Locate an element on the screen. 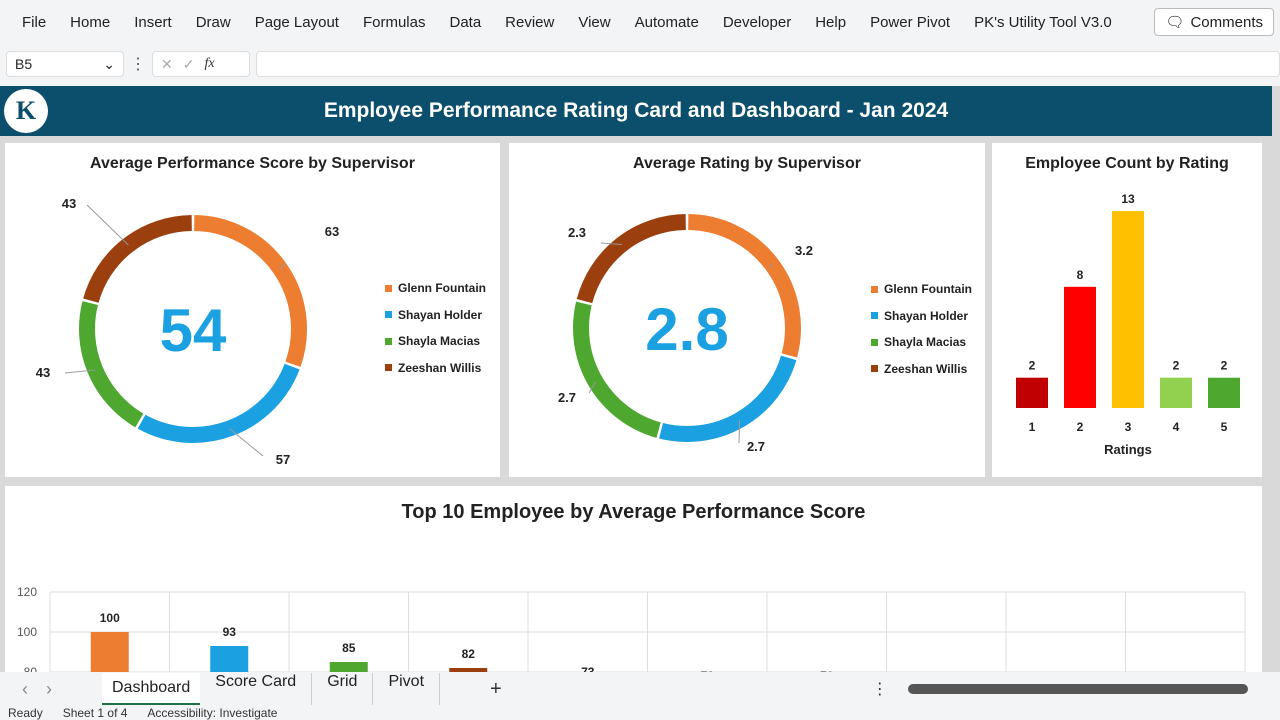 Image resolution: width=1280 pixels, height=720 pixels. menu-home: Home is located at coordinates (90, 22).